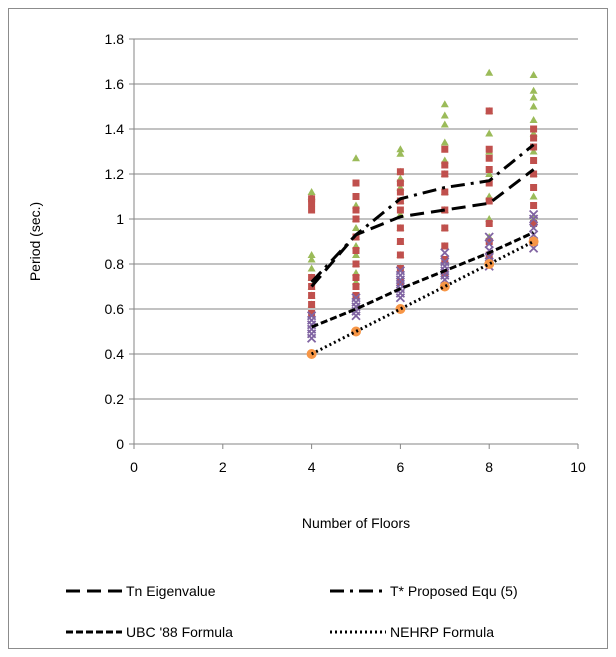  What do you see at coordinates (115, 129) in the screenshot?
I see `y-tick-label: 1.4` at bounding box center [115, 129].